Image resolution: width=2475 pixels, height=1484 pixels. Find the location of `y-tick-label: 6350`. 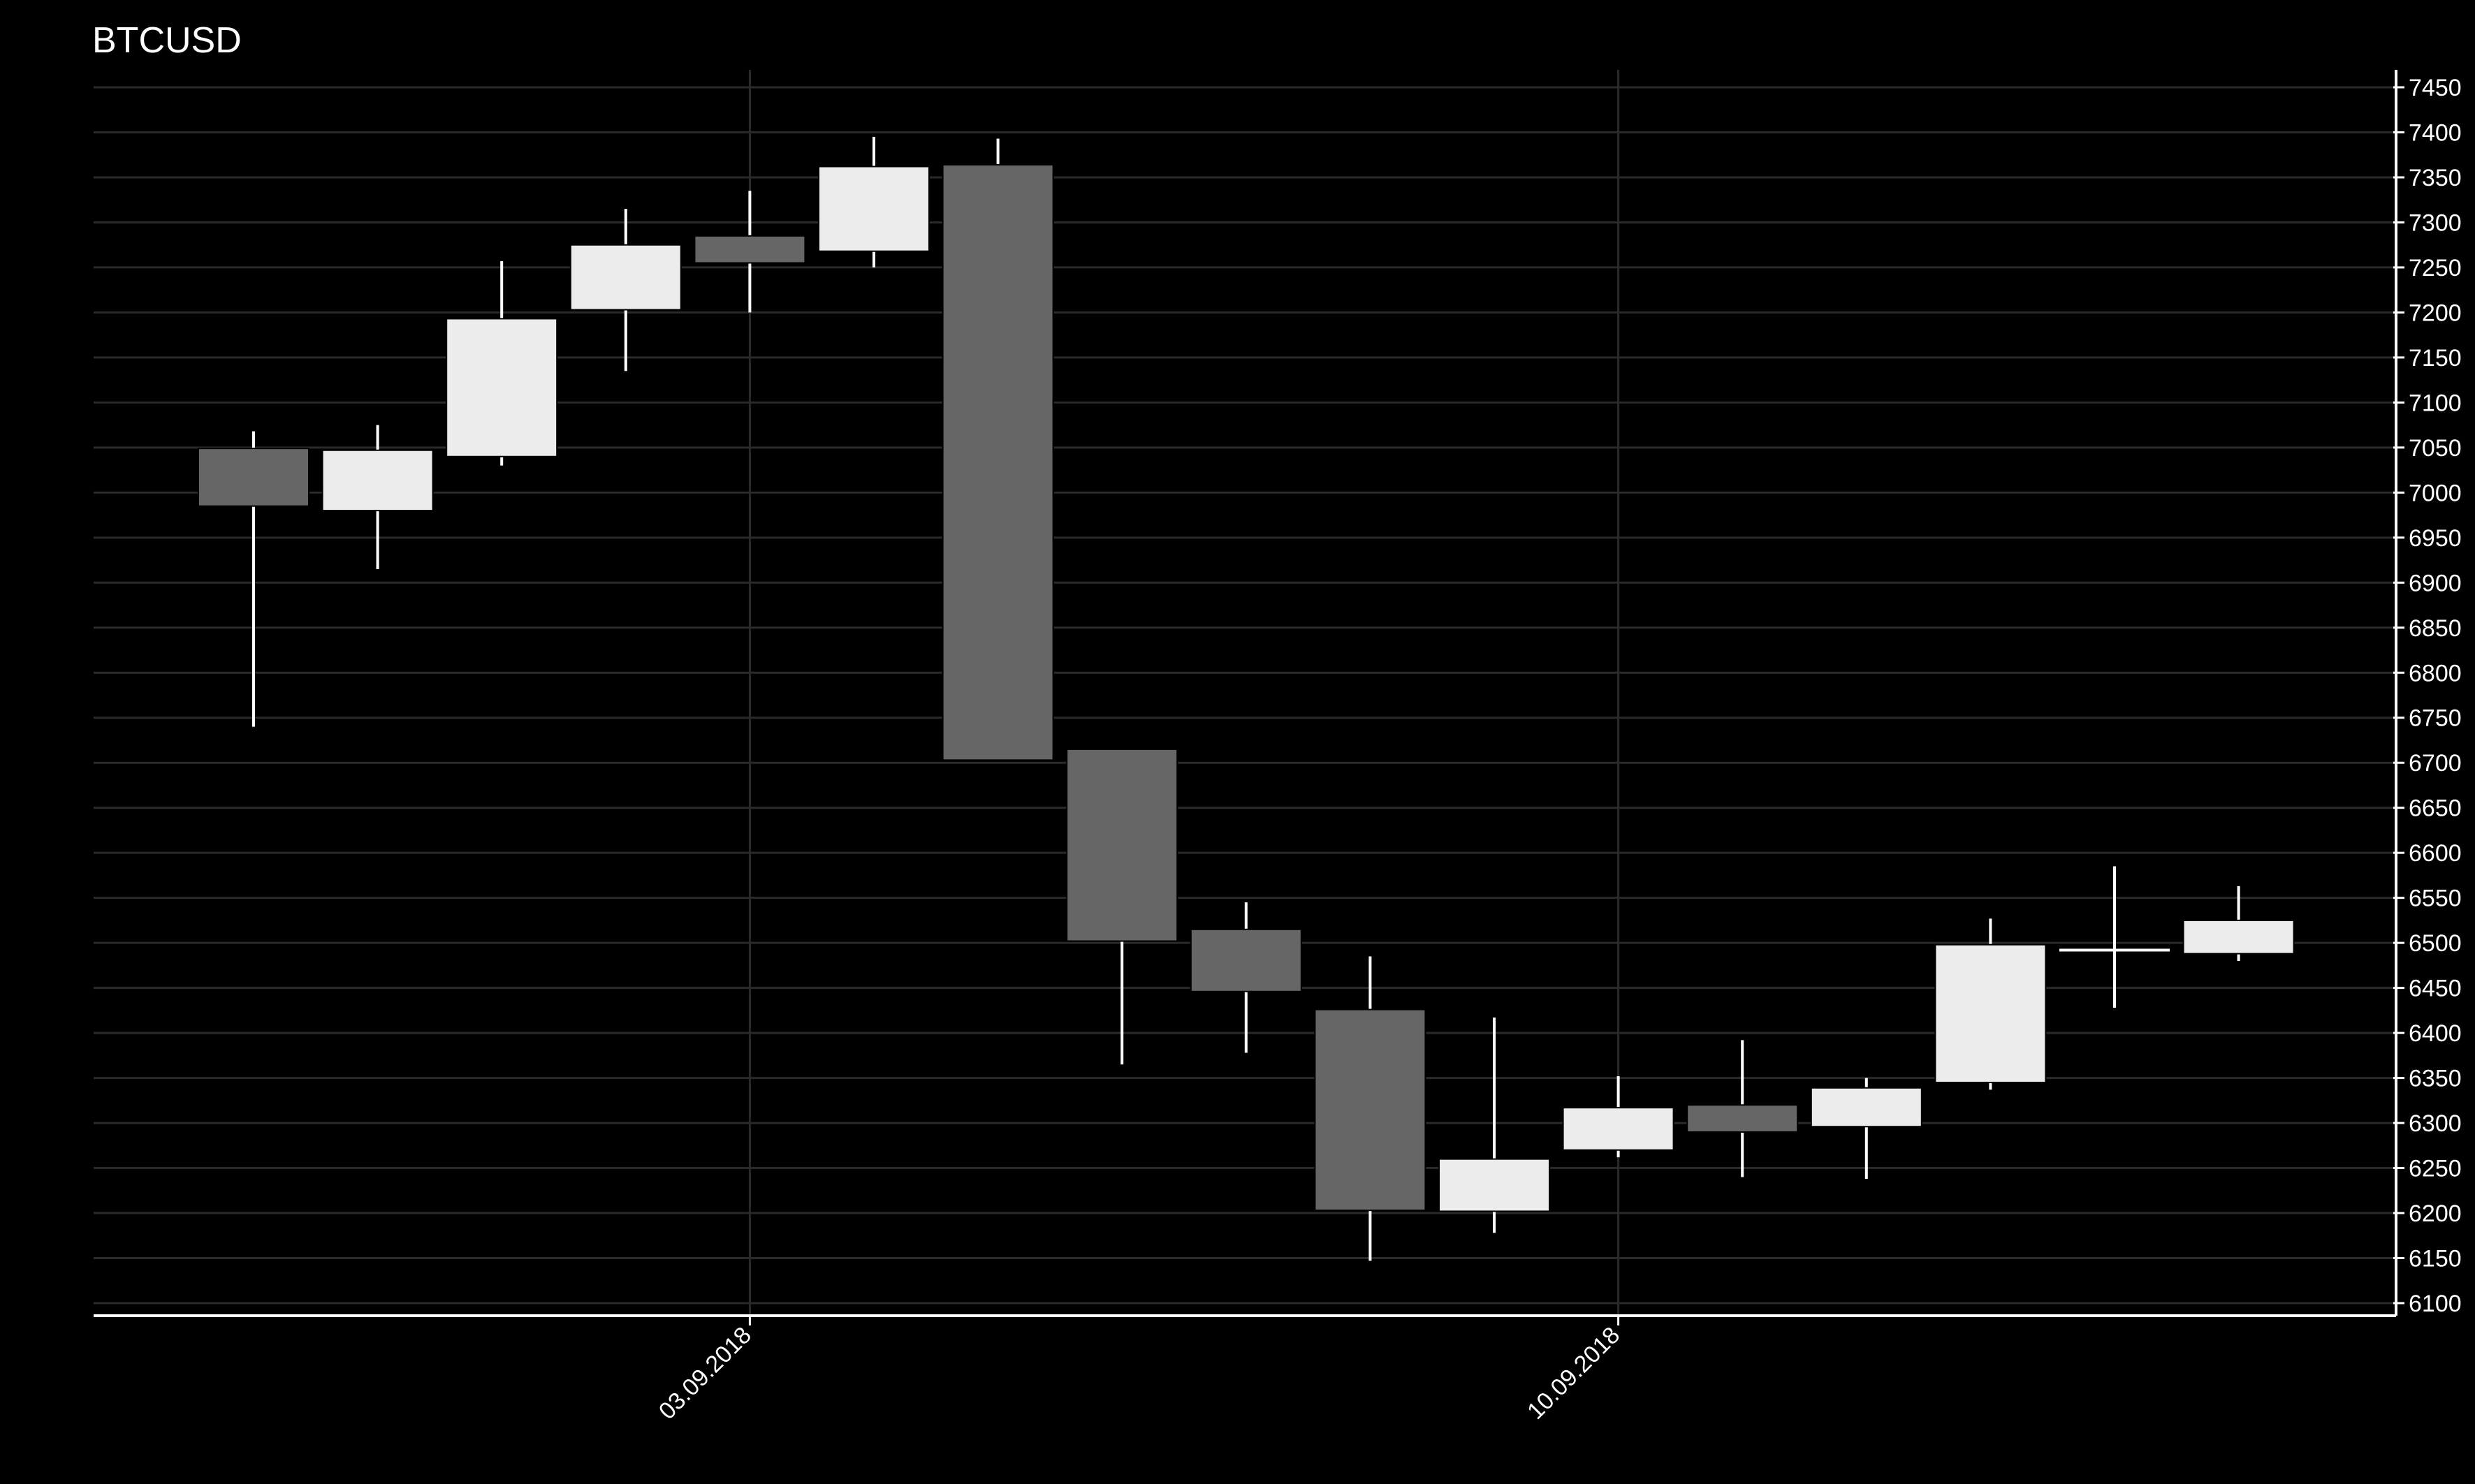

y-tick-label: 6350 is located at coordinates (2435, 1079).